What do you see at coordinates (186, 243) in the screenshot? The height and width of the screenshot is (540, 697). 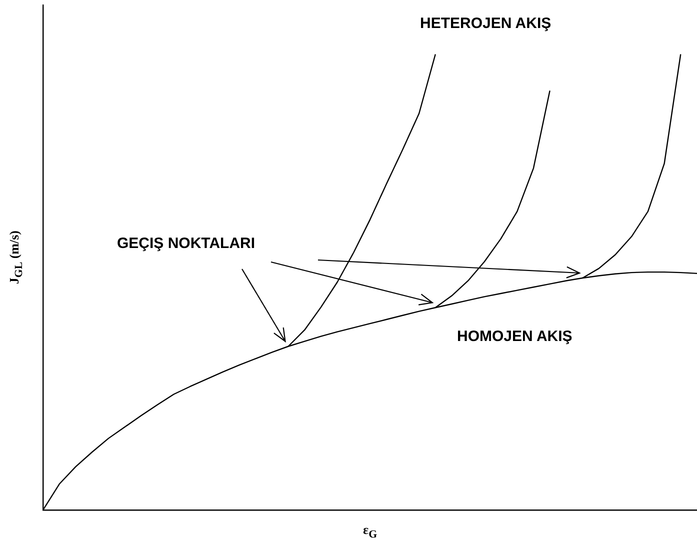 I see `annotation: GEÇIŞ NOKTALARI` at bounding box center [186, 243].